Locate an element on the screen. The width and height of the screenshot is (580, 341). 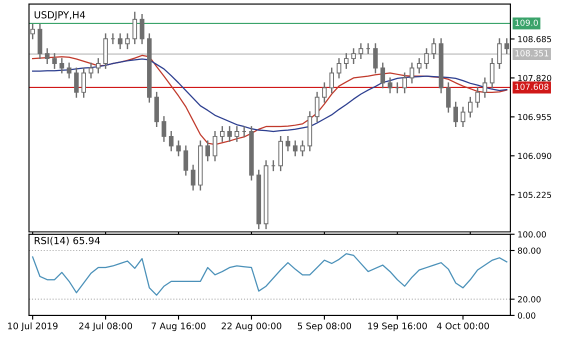
line-series is located at coordinates (270, 274).